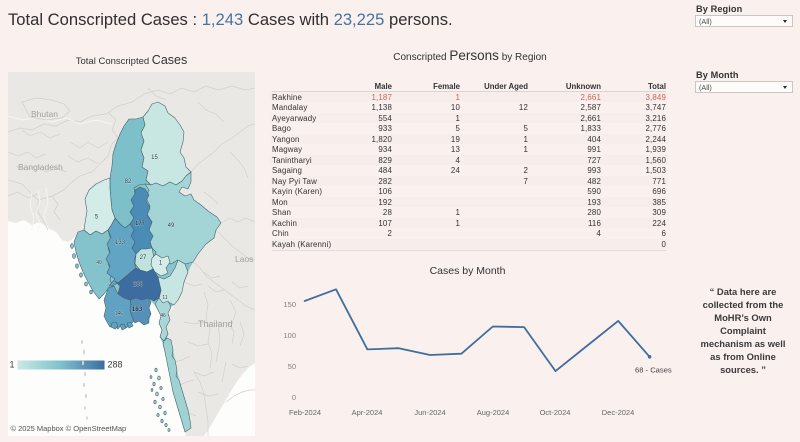  Describe the element at coordinates (215, 324) in the screenshot. I see `svg-text: Thailand` at that location.